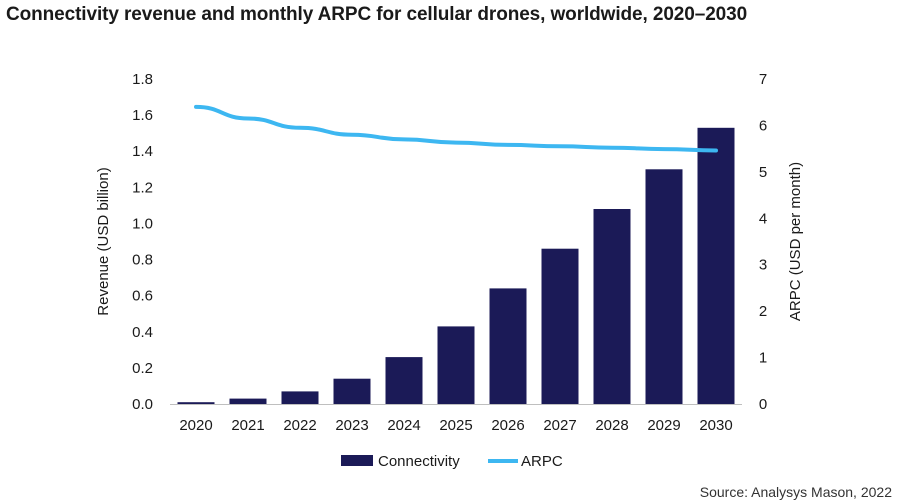 Image resolution: width=900 pixels, height=504 pixels. What do you see at coordinates (142, 296) in the screenshot?
I see `y-left-tick-label: 0.6` at bounding box center [142, 296].